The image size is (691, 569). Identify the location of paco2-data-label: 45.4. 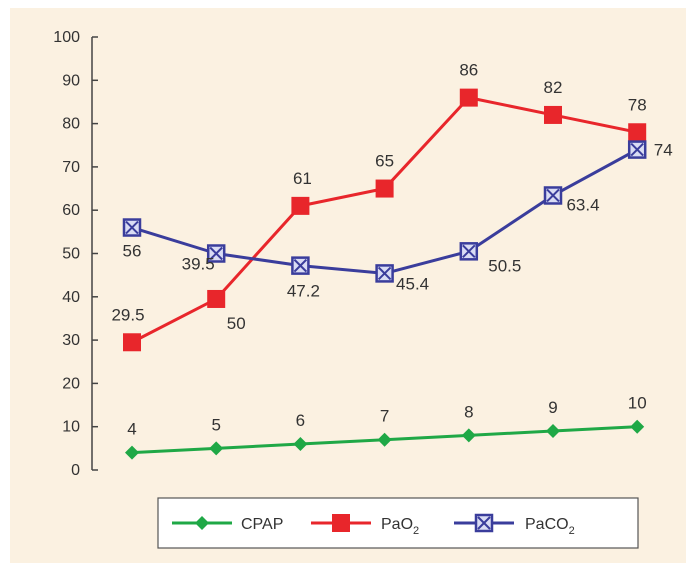
(412, 283).